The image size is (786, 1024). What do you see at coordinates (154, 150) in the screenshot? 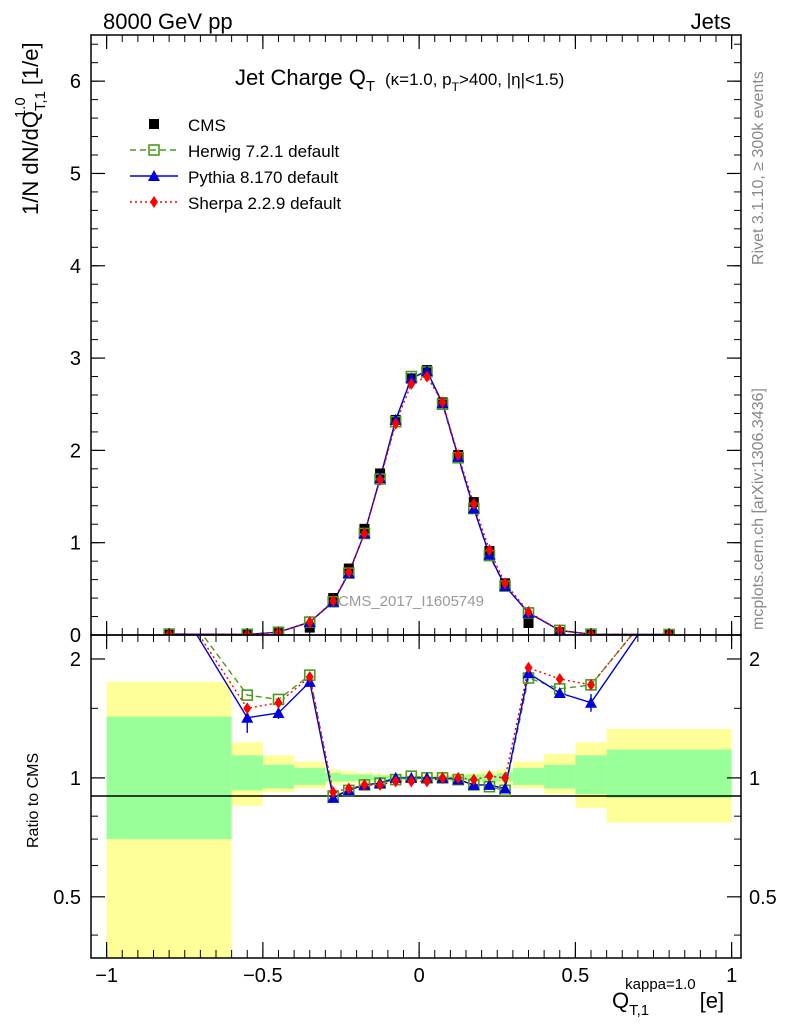
I see `legend-marker-herwig-7-2-1-default` at bounding box center [154, 150].